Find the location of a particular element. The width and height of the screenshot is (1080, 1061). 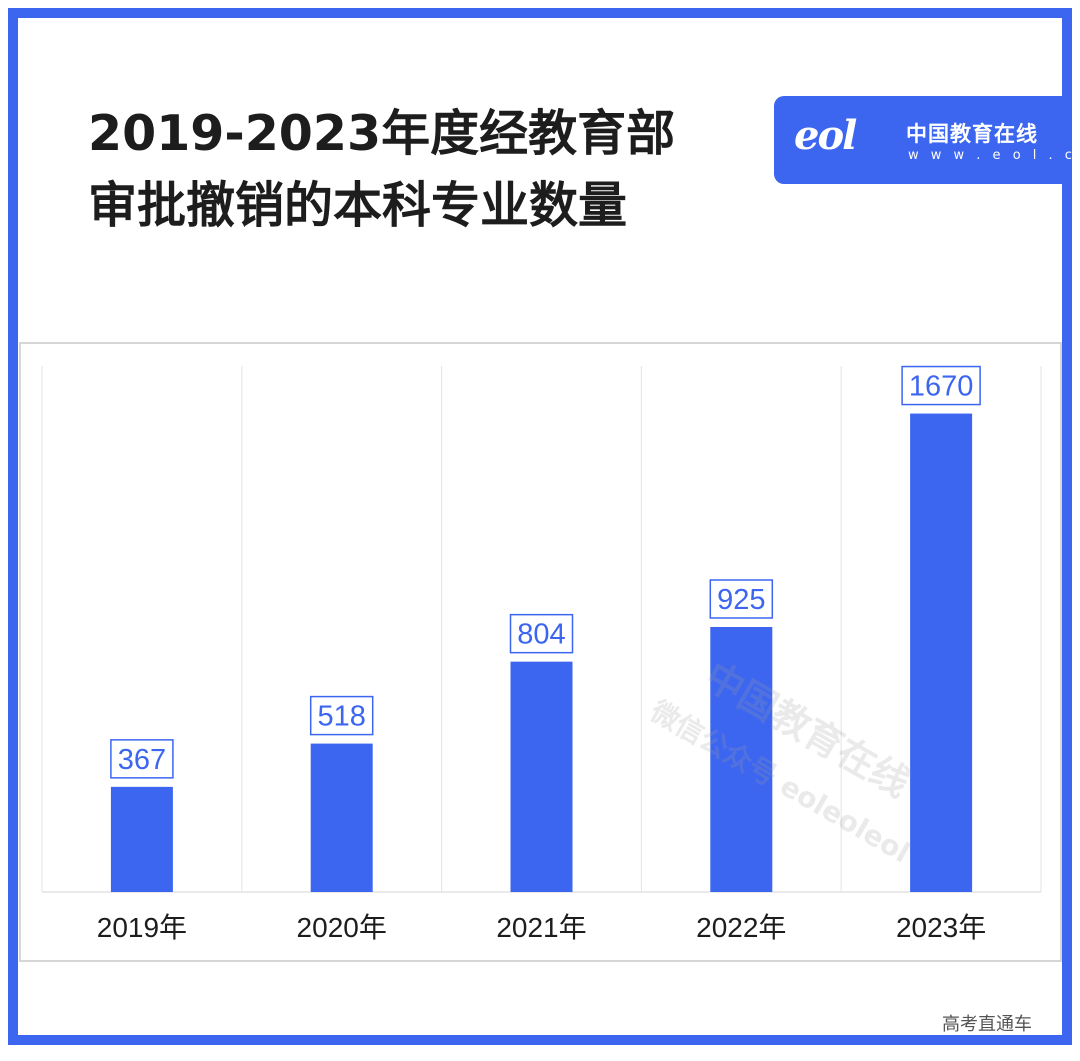

eol-logo: eol 中国教育在线 w w w . e o l . c n is located at coordinates (927, 140).